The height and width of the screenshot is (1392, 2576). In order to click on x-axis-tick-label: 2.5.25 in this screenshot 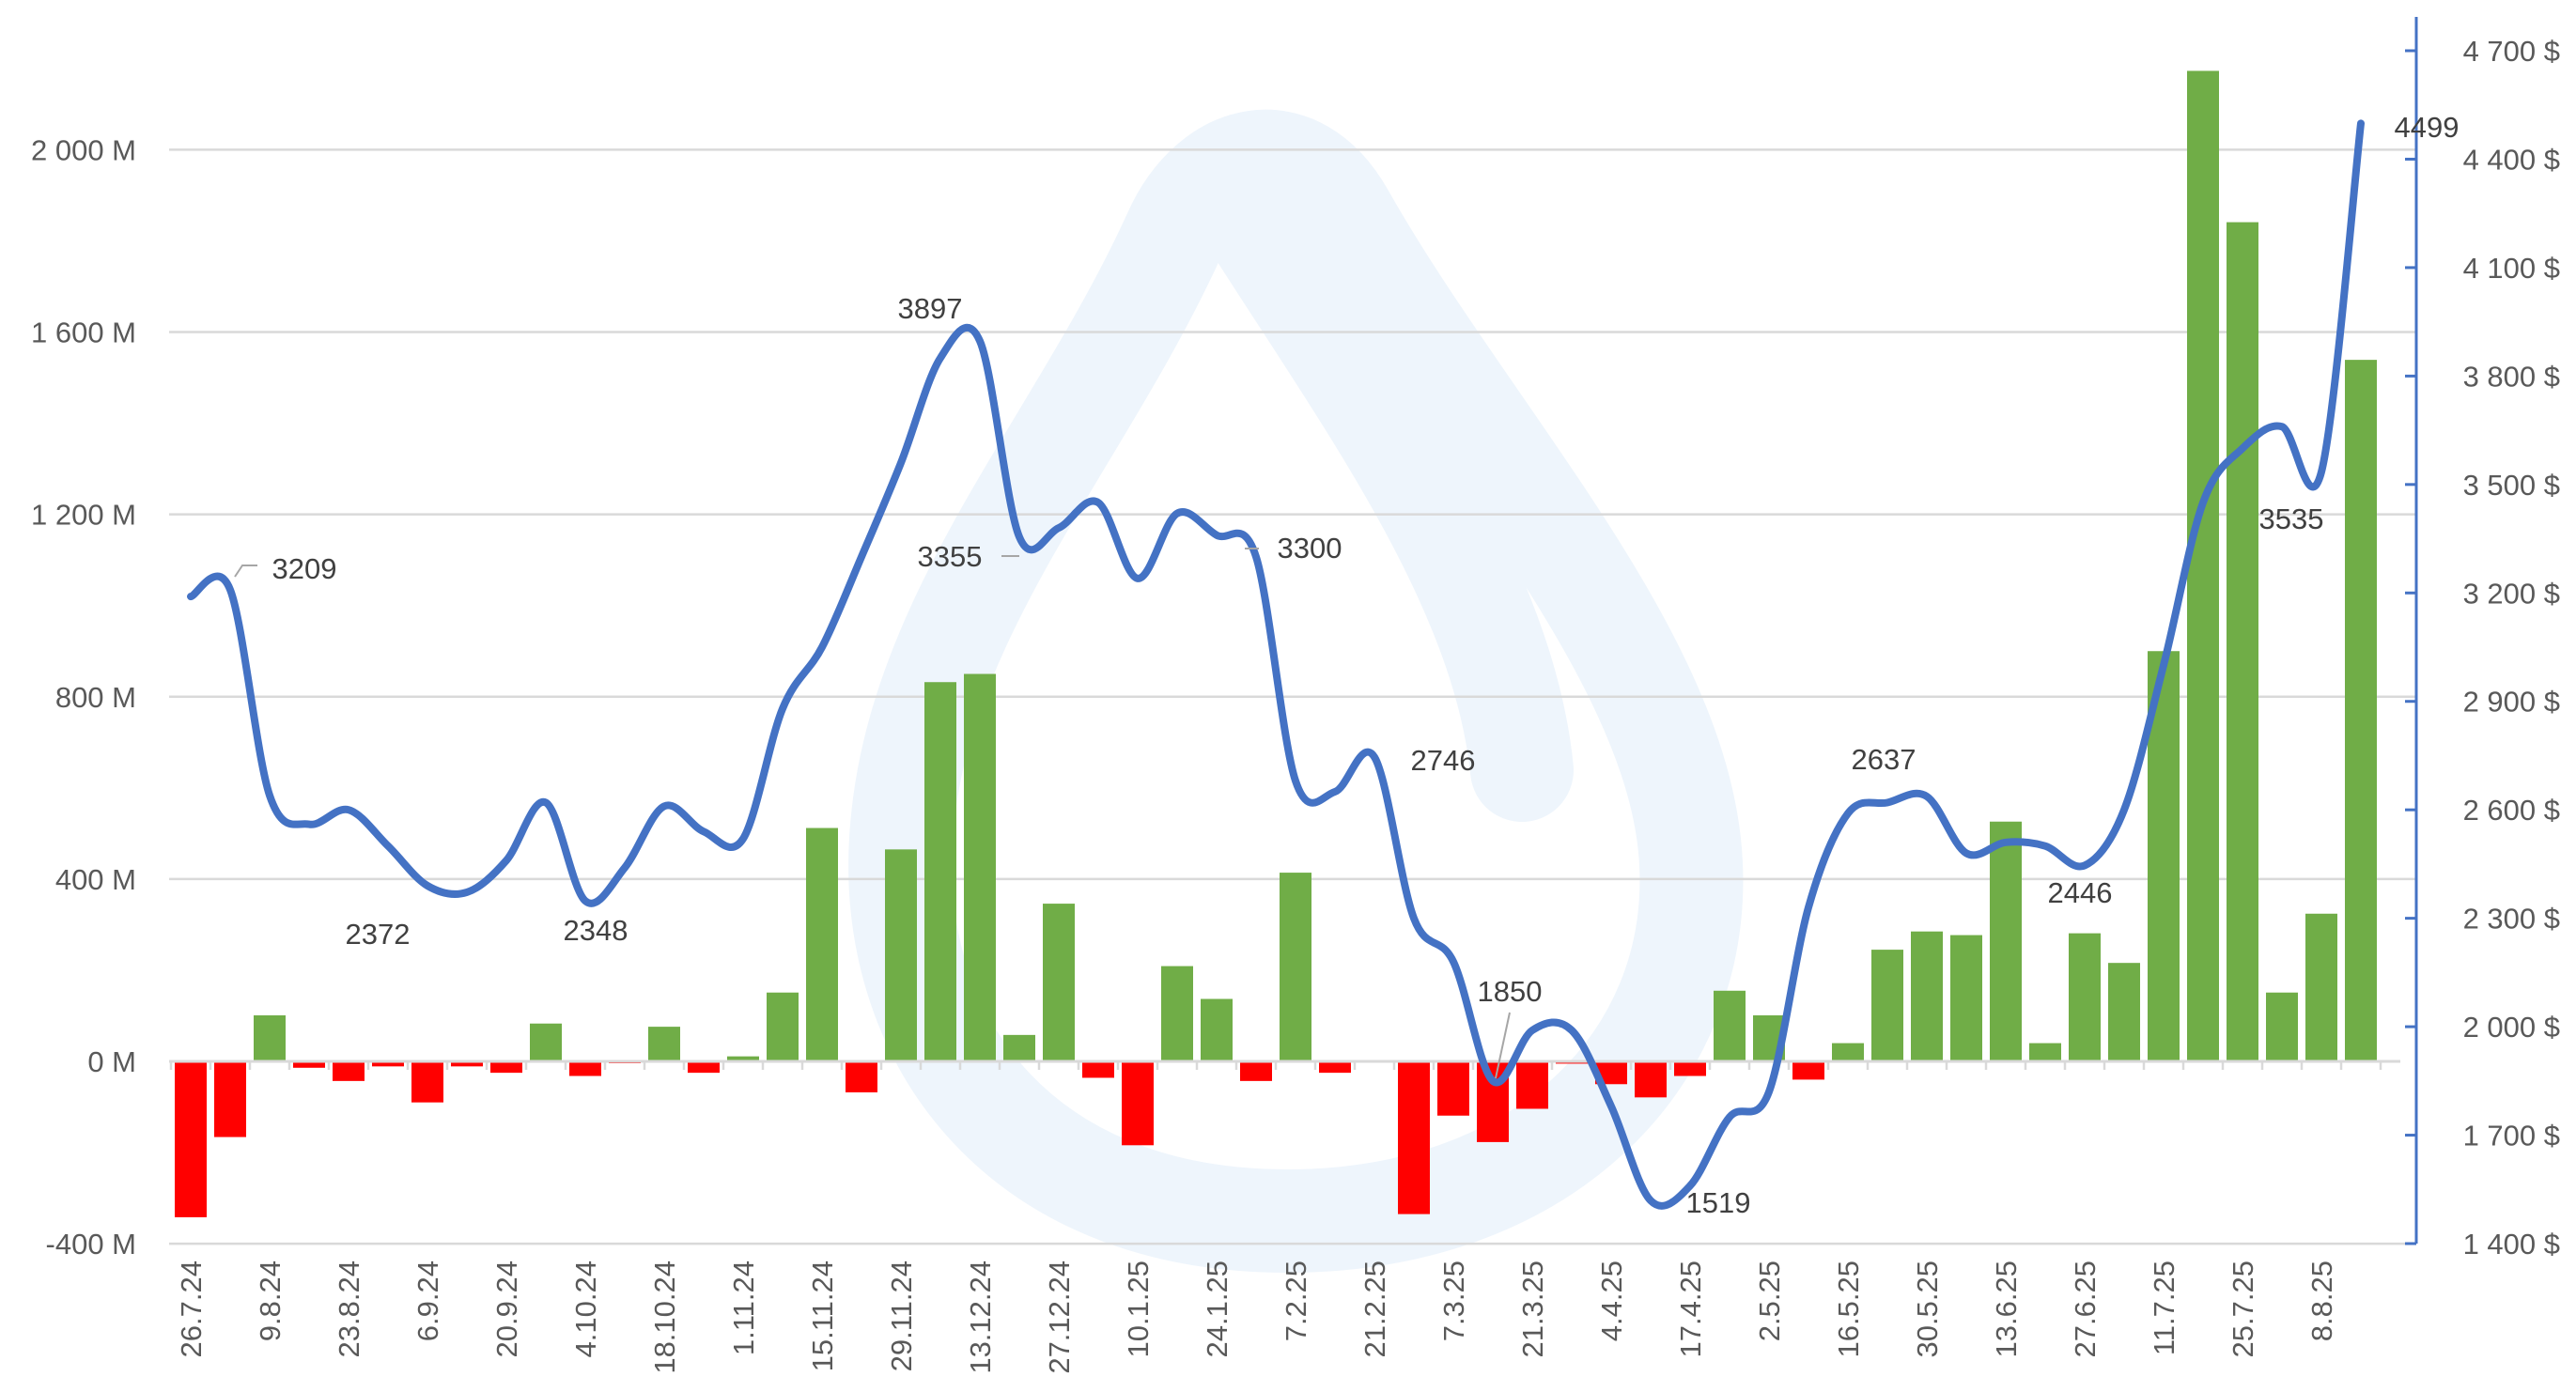, I will do `click(1769, 1301)`.